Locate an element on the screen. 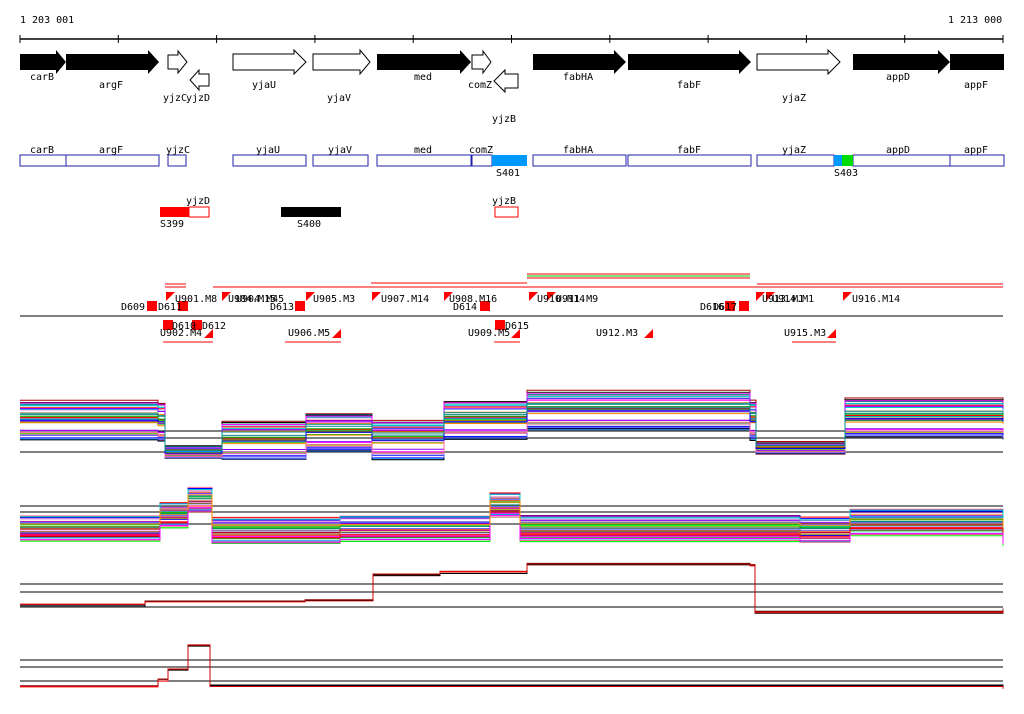 The height and width of the screenshot is (714, 1024). marker-label-U907-M14: U907.M14 is located at coordinates (405, 299).